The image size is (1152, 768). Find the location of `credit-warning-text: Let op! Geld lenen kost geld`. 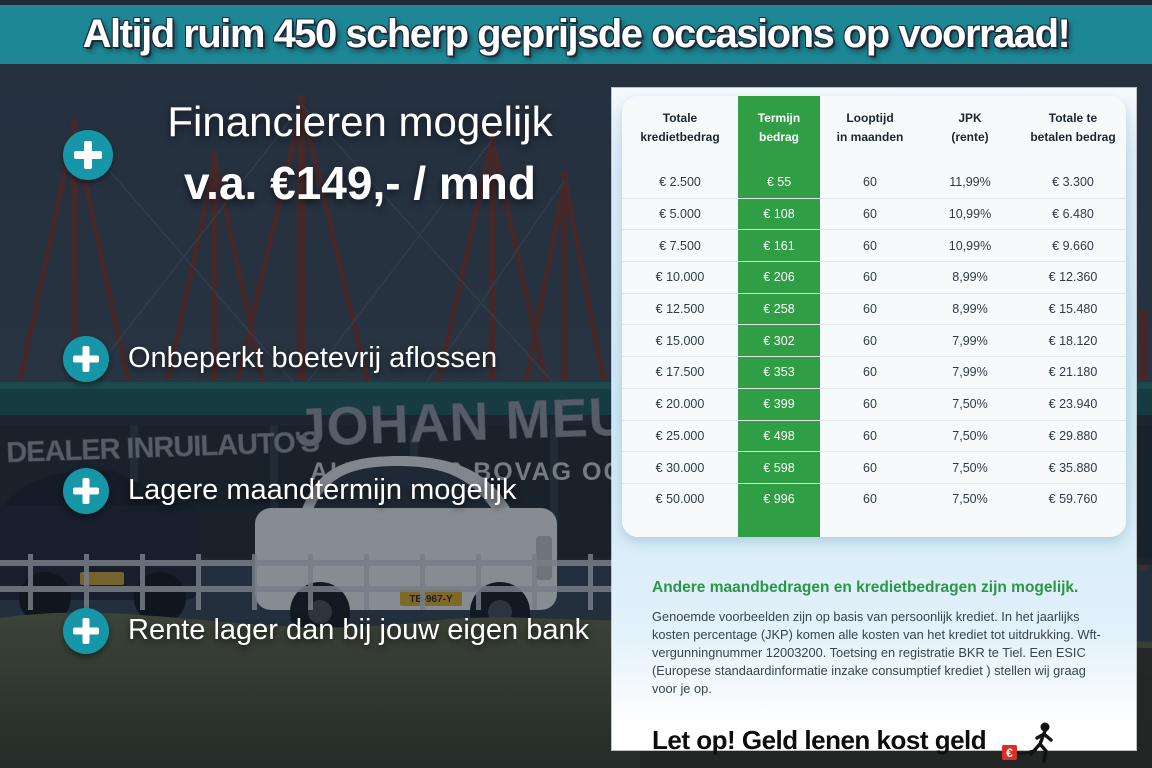

credit-warning-text: Let op! Geld lenen kost geld is located at coordinates (819, 740).